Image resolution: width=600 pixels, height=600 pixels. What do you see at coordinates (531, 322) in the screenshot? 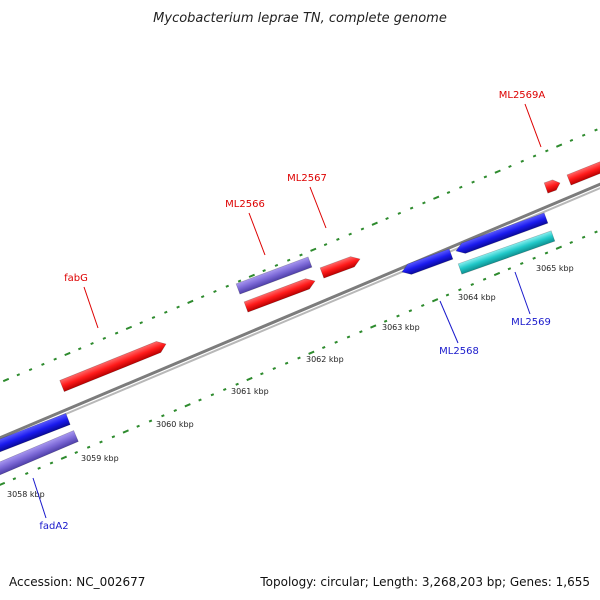
I see `gene-ml2569-label: ML2569` at bounding box center [531, 322].